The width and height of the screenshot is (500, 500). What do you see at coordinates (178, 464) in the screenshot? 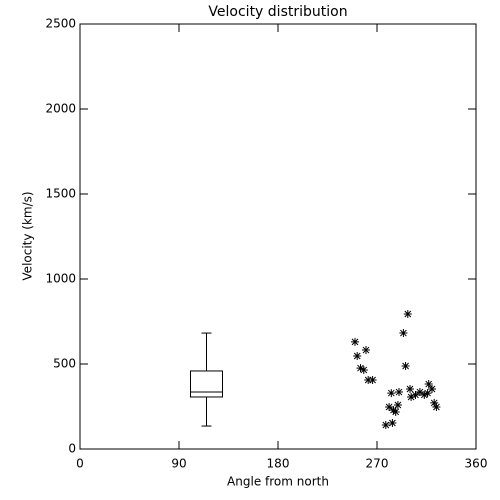
I see `x-tick-label: 90` at bounding box center [178, 464].